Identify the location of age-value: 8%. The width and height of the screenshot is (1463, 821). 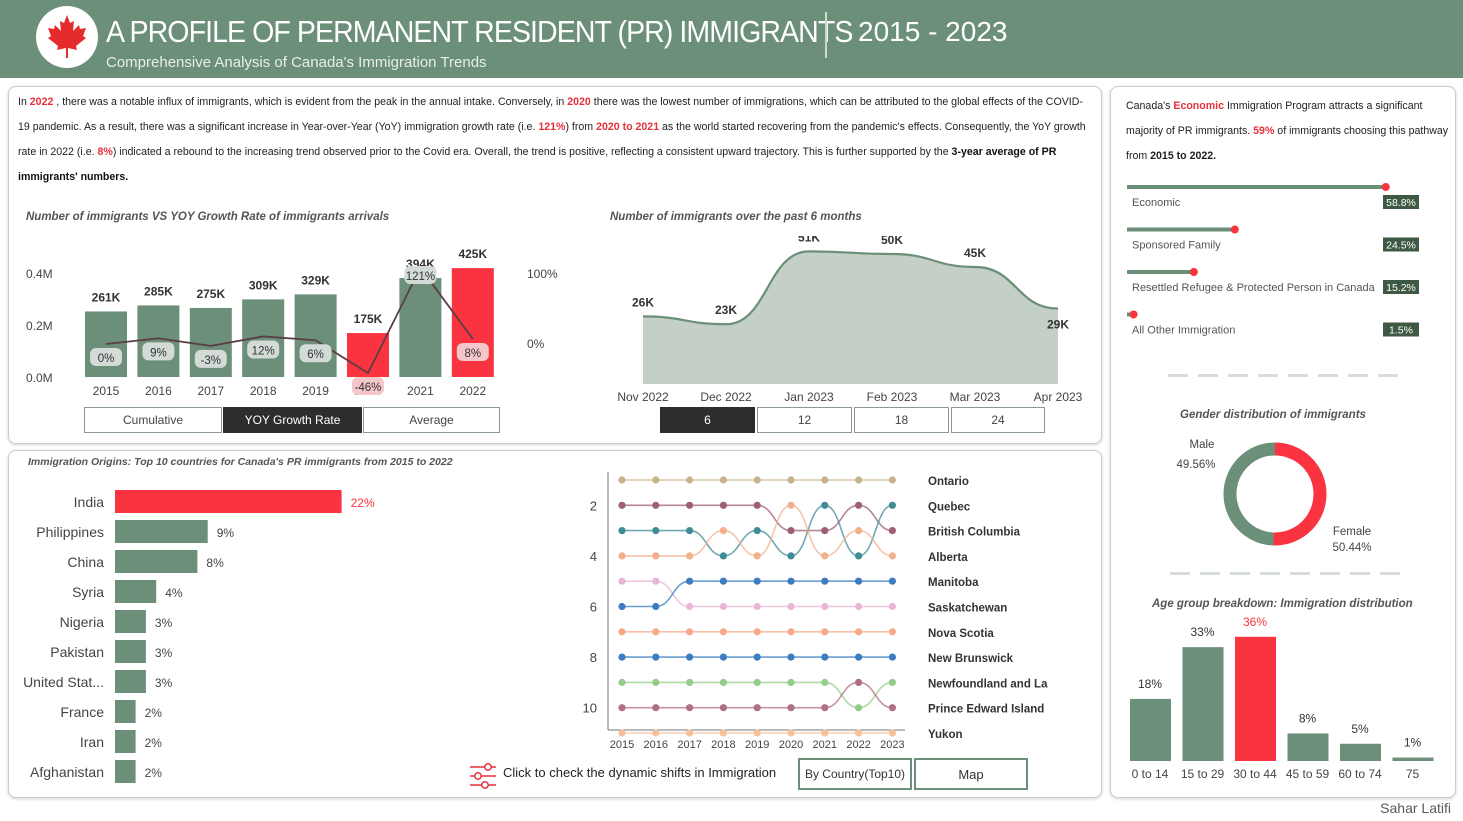
(1308, 718).